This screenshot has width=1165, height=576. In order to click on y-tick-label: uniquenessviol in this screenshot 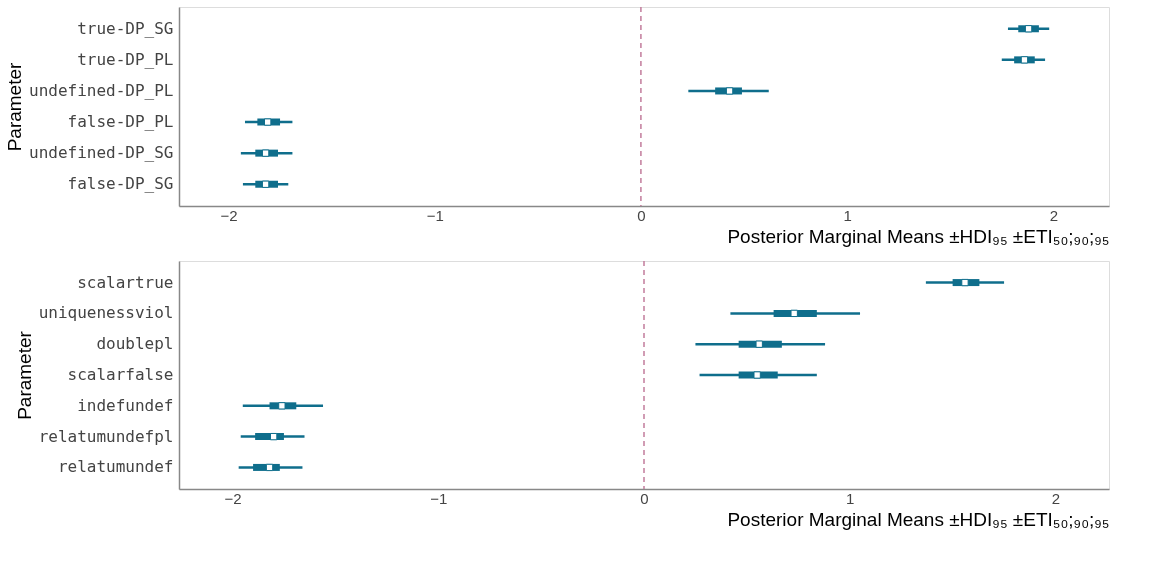, I will do `click(106, 313)`.